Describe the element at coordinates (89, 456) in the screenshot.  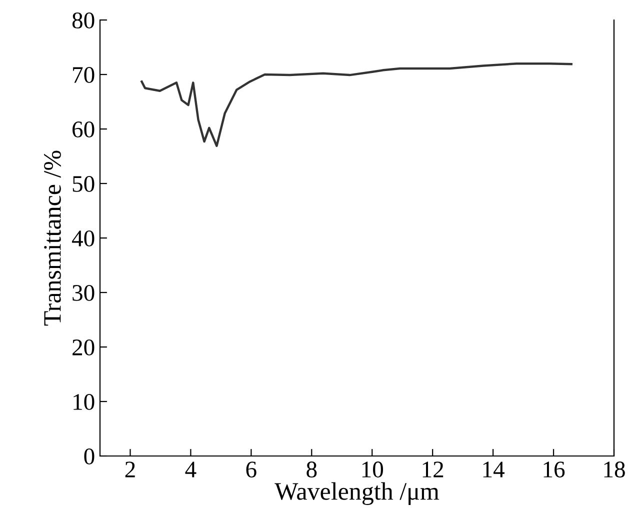
I see `y-tick-label: 0` at that location.